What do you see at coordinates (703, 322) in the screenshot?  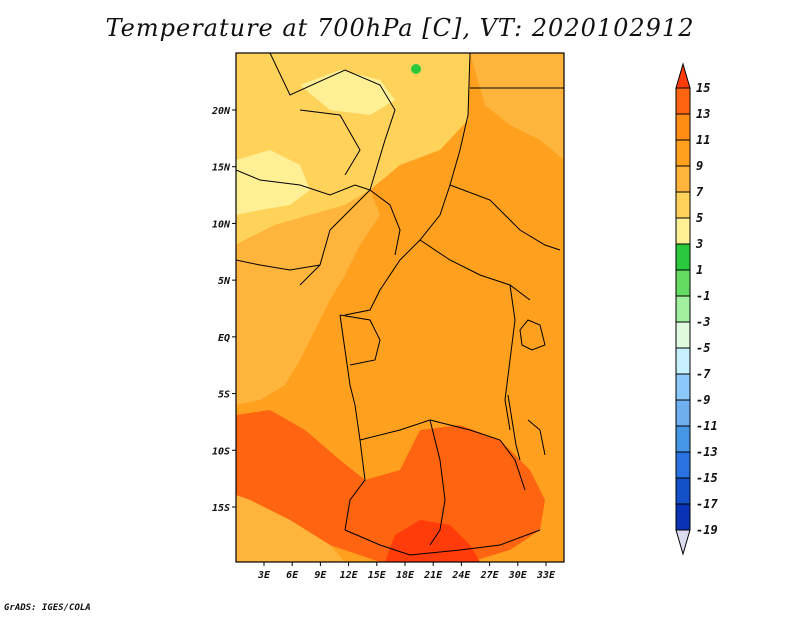 I see `colorbar-label: -3` at bounding box center [703, 322].